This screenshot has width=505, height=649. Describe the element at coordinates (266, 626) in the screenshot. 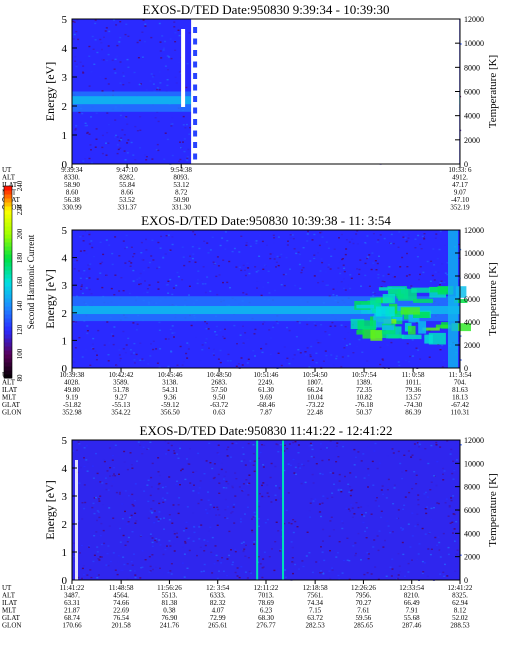

I see `table-cell: 276.77` at that location.